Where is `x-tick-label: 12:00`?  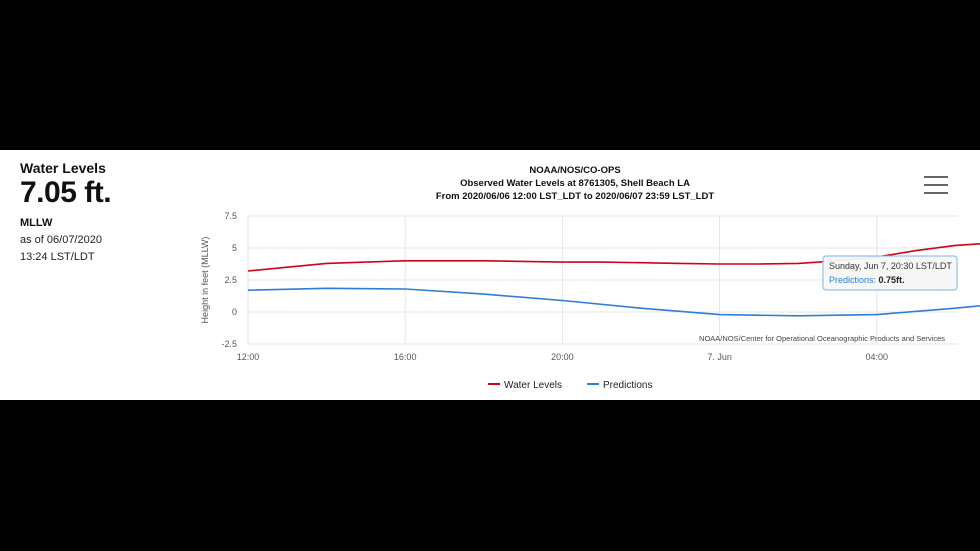
x-tick-label: 12:00 is located at coordinates (248, 357).